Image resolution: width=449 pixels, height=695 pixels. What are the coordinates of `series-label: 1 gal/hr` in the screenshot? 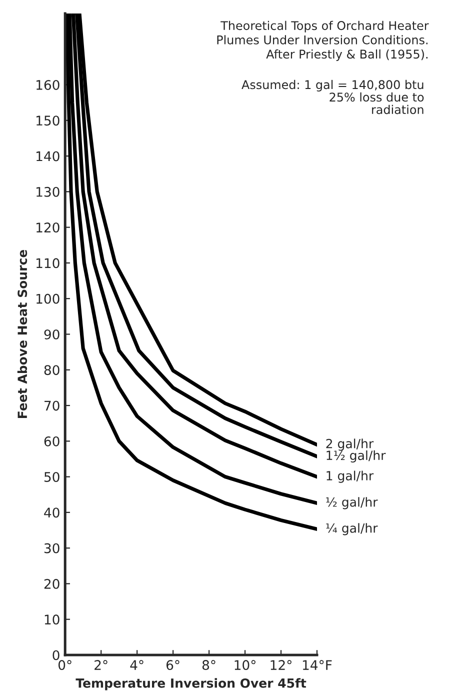 It's located at (350, 476).